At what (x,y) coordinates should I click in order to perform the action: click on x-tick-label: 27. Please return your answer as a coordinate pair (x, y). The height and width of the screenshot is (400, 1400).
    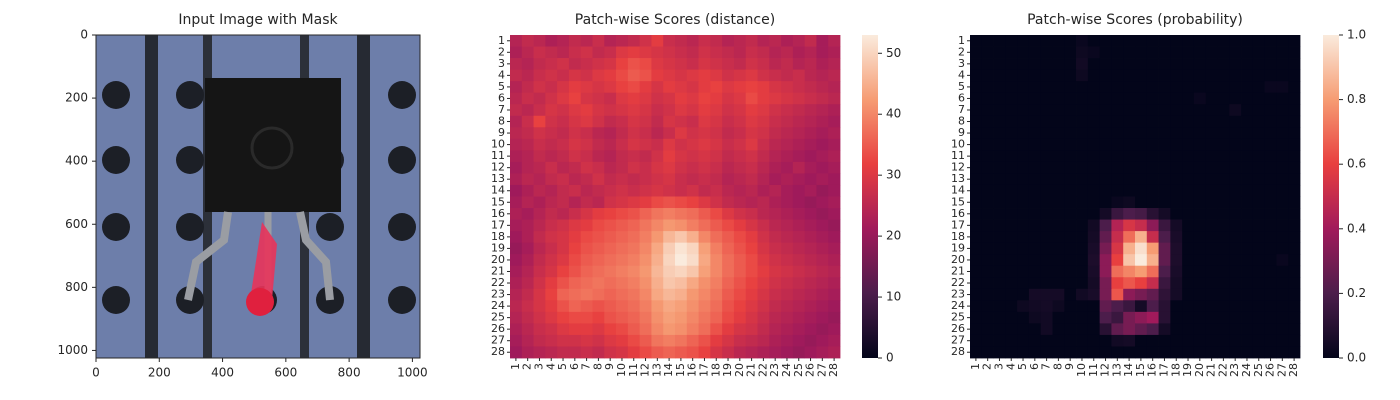
    Looking at the image, I should click on (821, 370).